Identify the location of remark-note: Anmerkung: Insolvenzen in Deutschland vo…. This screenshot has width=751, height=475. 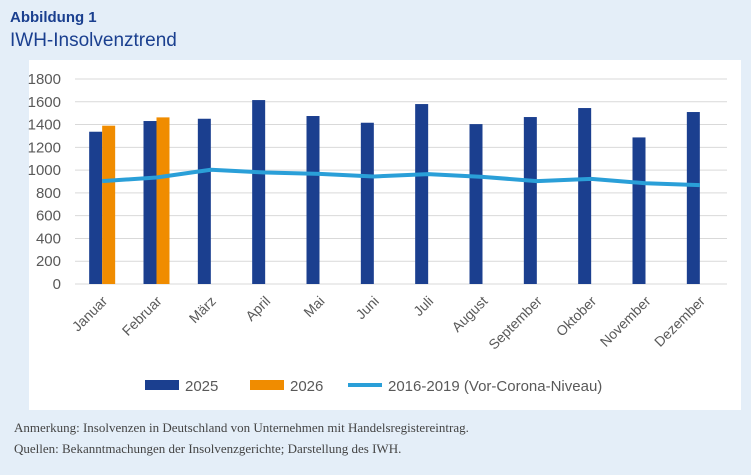
(241, 427).